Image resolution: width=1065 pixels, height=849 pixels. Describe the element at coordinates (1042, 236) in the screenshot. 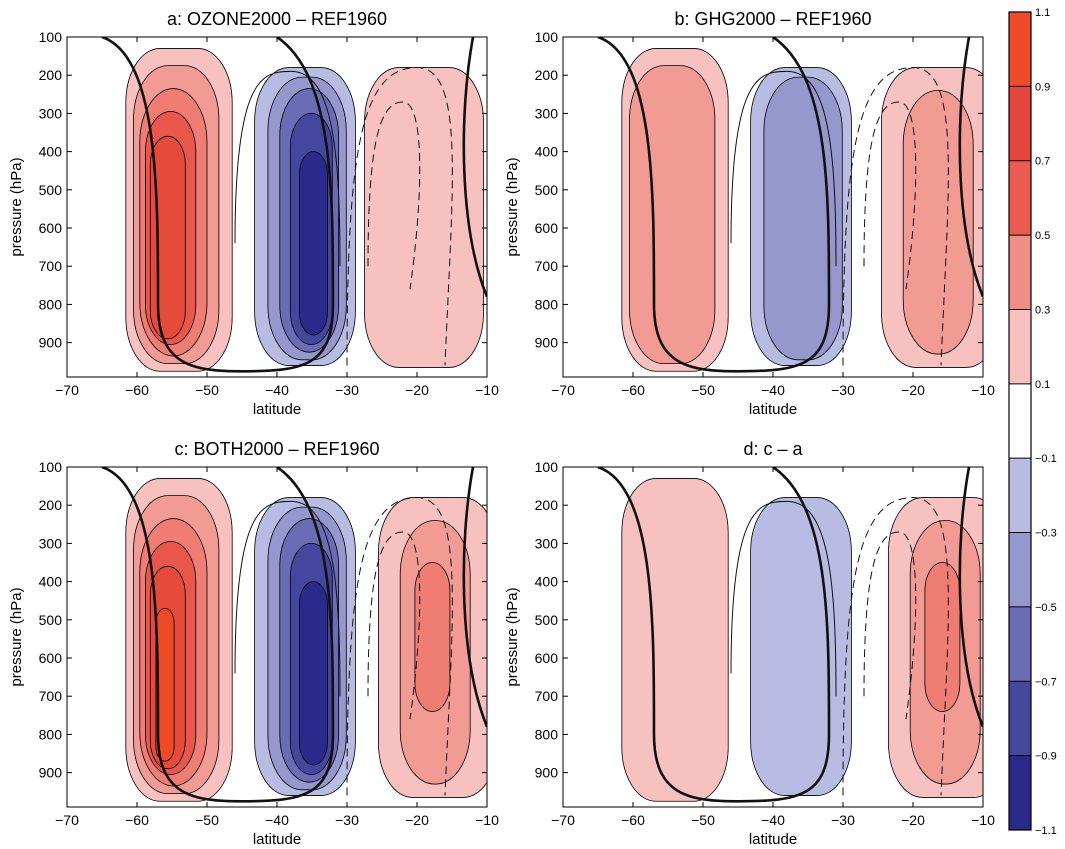

I see `colorbar-label: 0.5` at that location.